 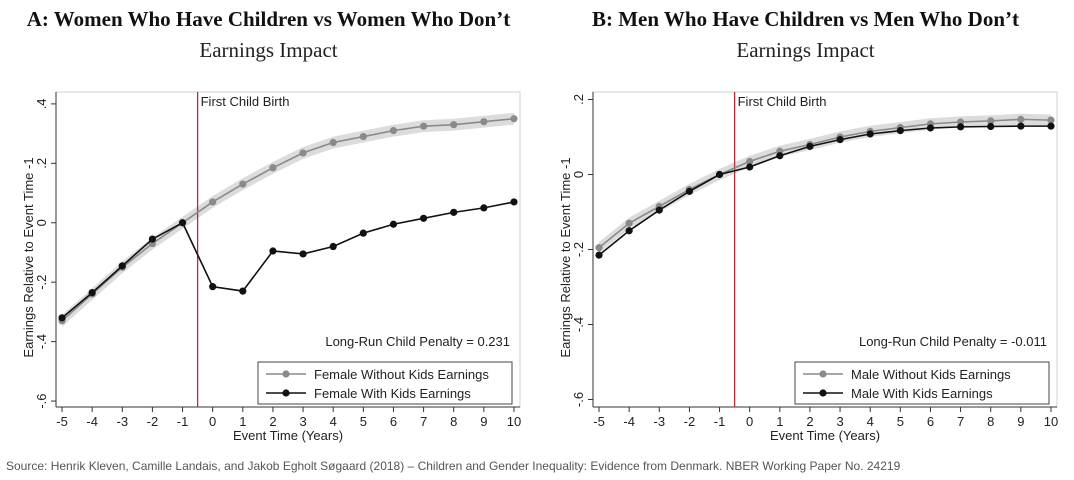 I want to click on x-tick-label: 4, so click(x=333, y=421).